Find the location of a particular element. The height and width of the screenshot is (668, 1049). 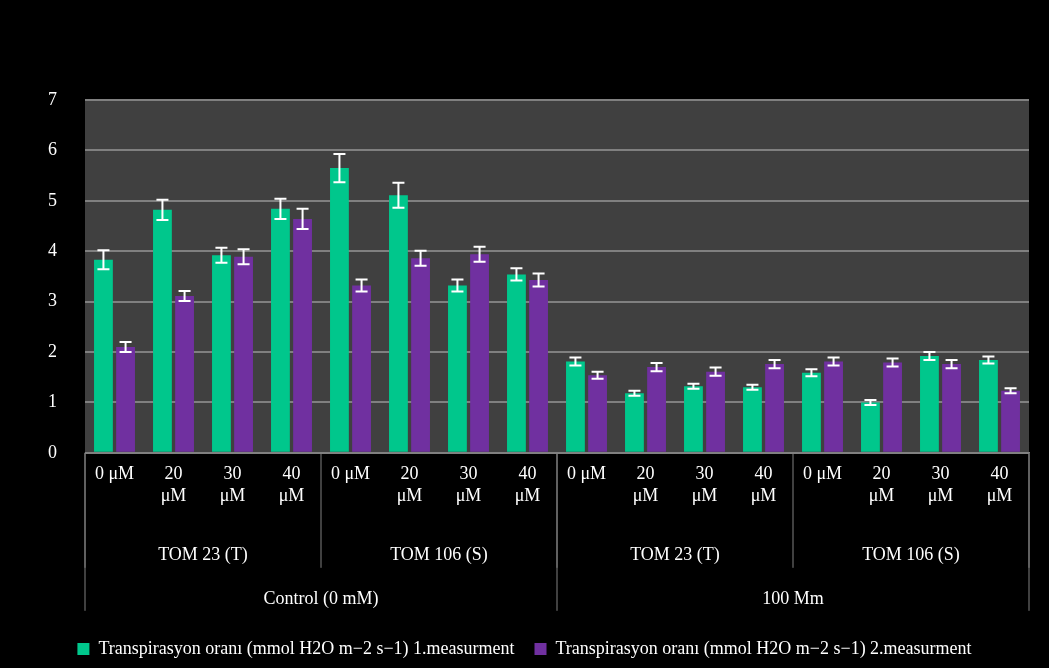

y-tick-label: 6 is located at coordinates (52, 149).